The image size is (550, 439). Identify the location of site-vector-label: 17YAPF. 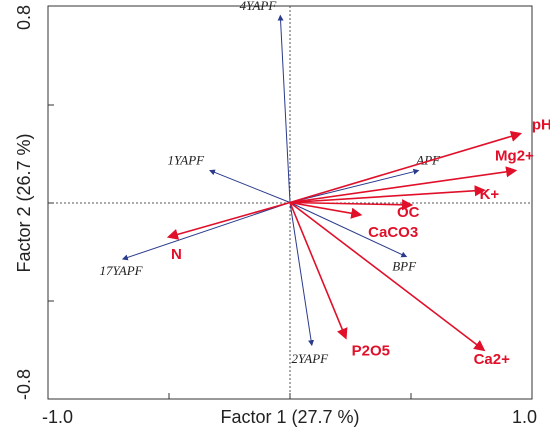
(121, 270).